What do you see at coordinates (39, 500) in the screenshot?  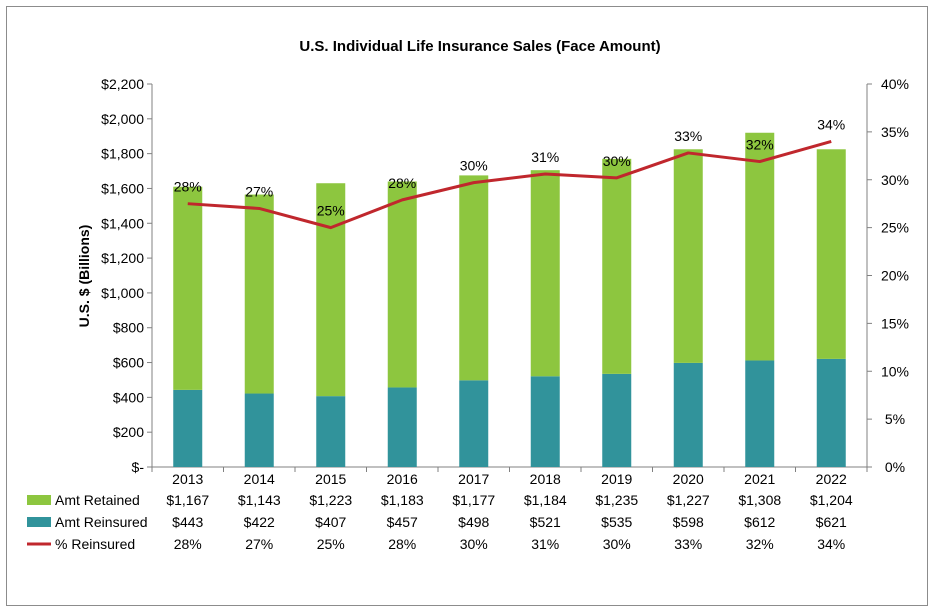 I see `legend-key-amt-retained` at bounding box center [39, 500].